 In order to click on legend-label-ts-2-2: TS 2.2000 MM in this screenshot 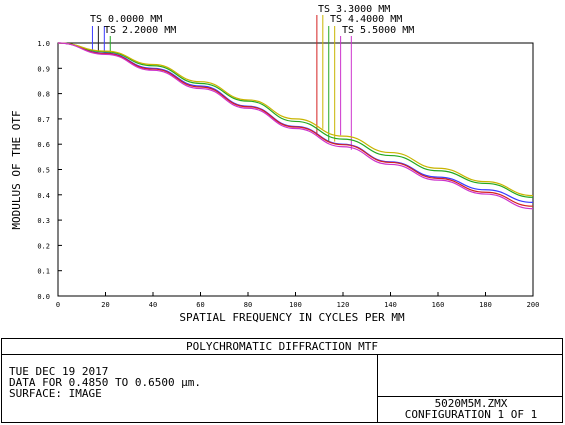, I will do `click(140, 30)`.